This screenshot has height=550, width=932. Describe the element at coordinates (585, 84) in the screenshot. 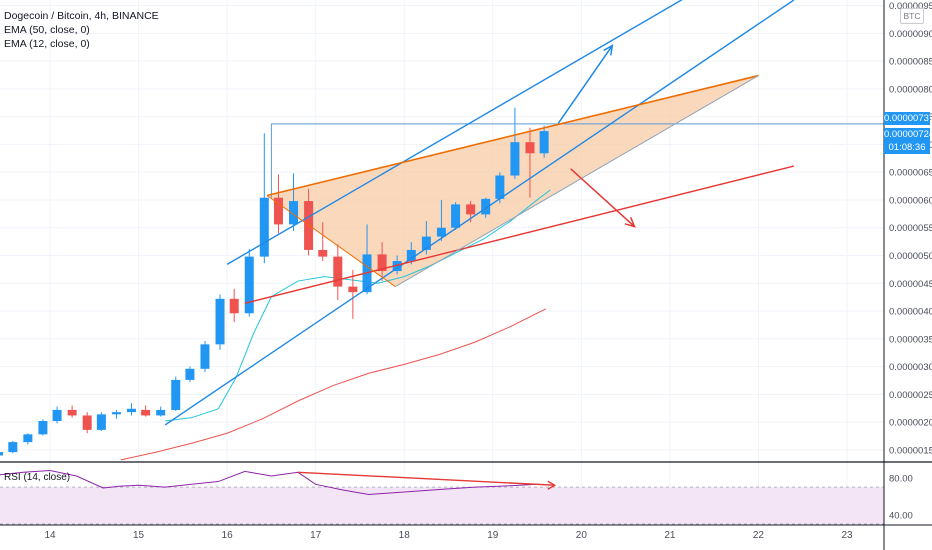

I see `breakout-arrow` at that location.